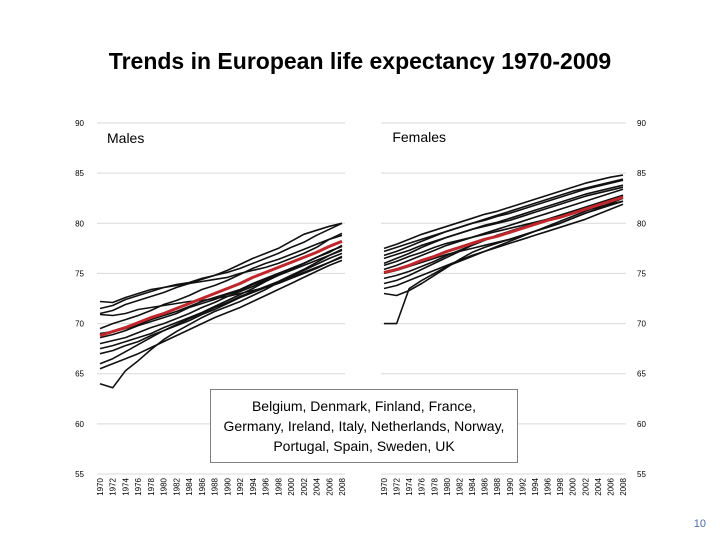  I want to click on males-x-tick-label: 1974, so click(125, 486).